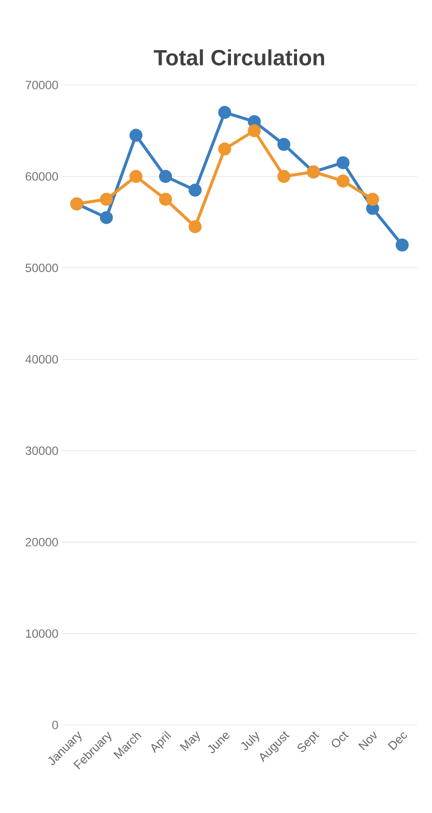 The height and width of the screenshot is (813, 432). What do you see at coordinates (367, 740) in the screenshot?
I see `x-tick-label: Nov` at bounding box center [367, 740].